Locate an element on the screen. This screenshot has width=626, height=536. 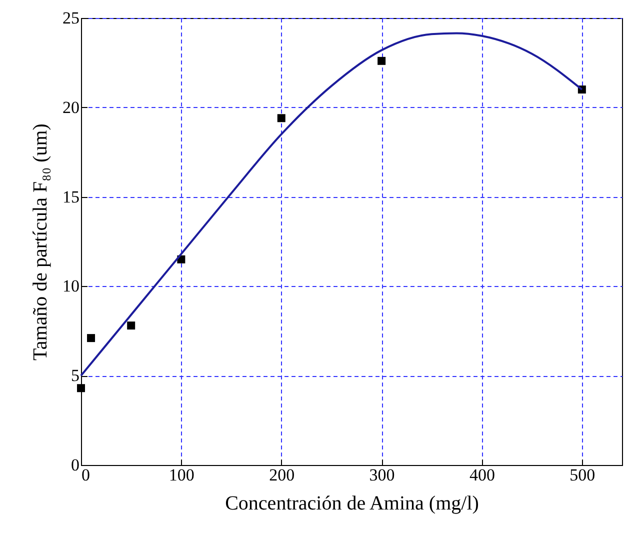
y-axis-title: Tamaño de partícula F₈₀ (um) is located at coordinates (41, 242).